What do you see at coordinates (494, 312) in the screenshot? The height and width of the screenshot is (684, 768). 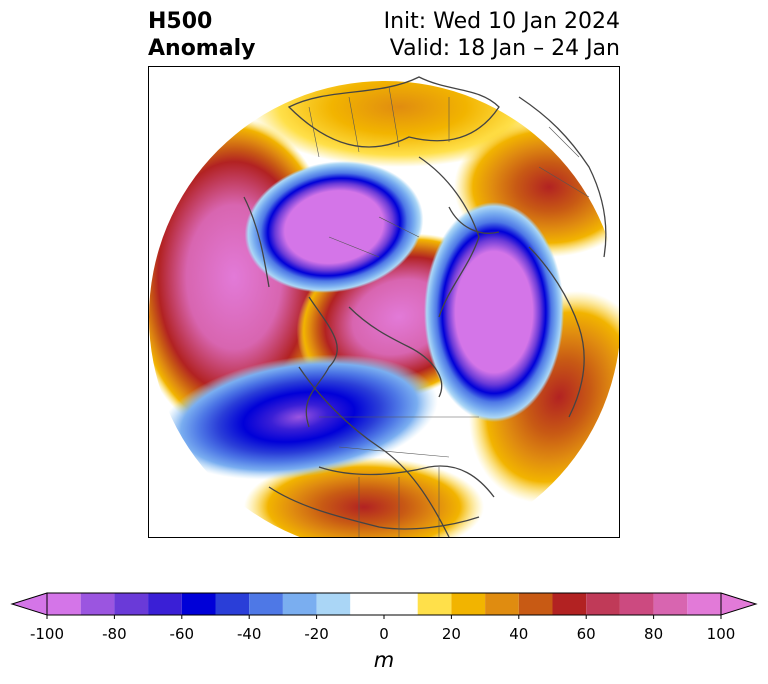 I see `negative-anomaly-asia` at bounding box center [494, 312].